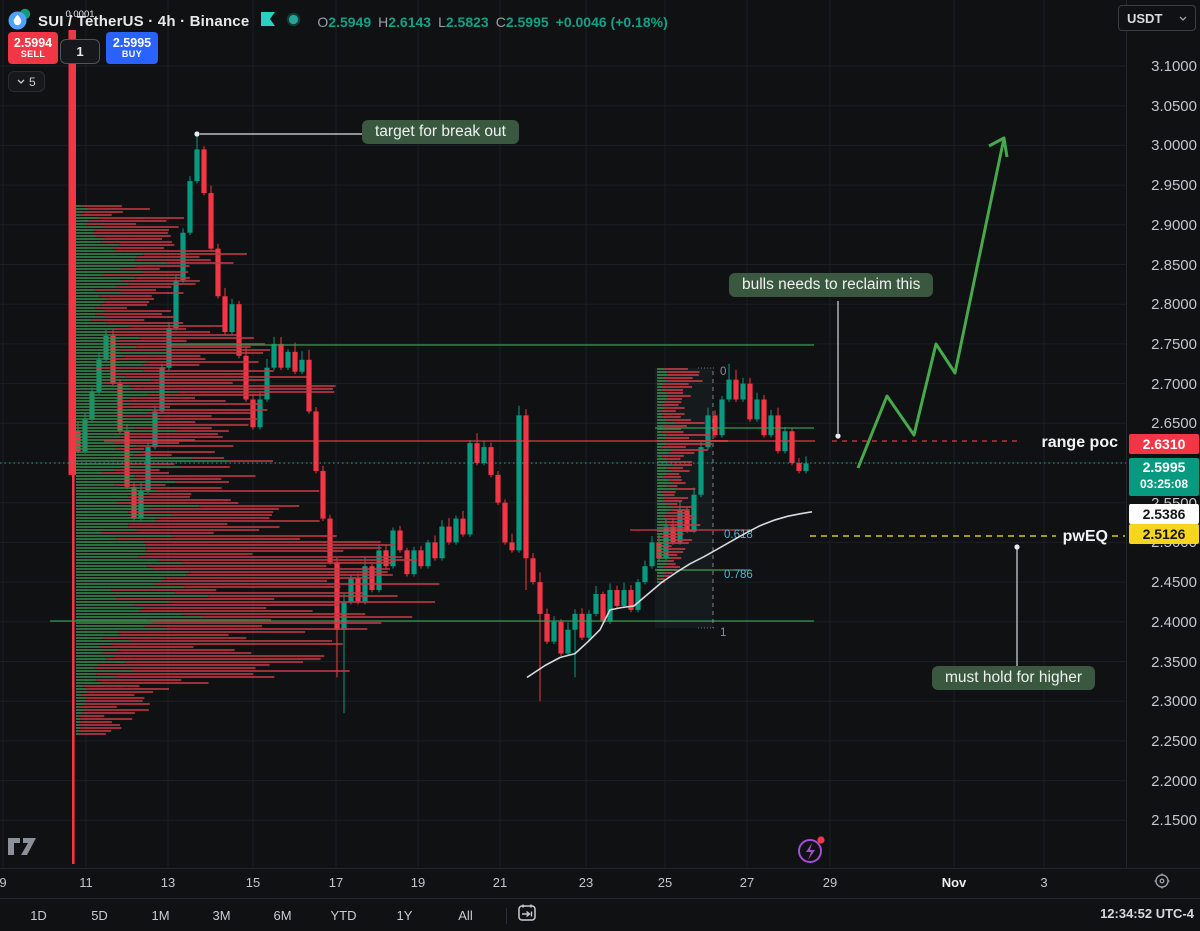  What do you see at coordinates (1174, 622) in the screenshot?
I see `price-tick: 2.4000` at bounding box center [1174, 622].